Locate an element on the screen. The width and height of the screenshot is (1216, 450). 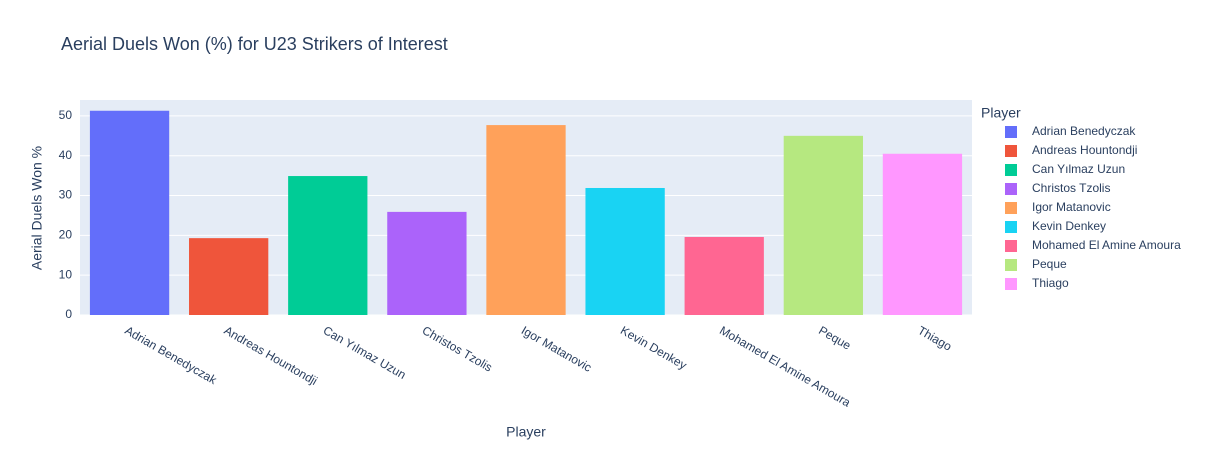
y-tick-label: 20 is located at coordinates (66, 235).